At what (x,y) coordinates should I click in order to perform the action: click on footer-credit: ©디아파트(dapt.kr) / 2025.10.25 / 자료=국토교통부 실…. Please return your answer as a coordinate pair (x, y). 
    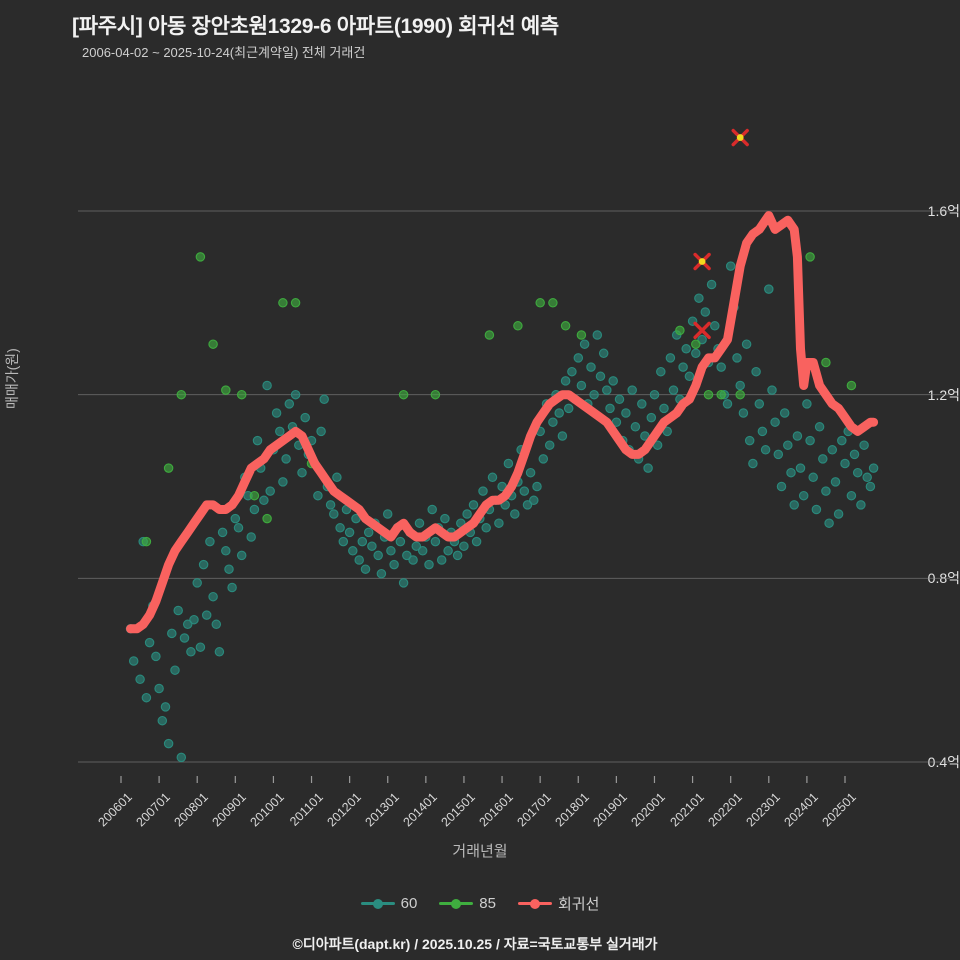
    Looking at the image, I should click on (475, 944).